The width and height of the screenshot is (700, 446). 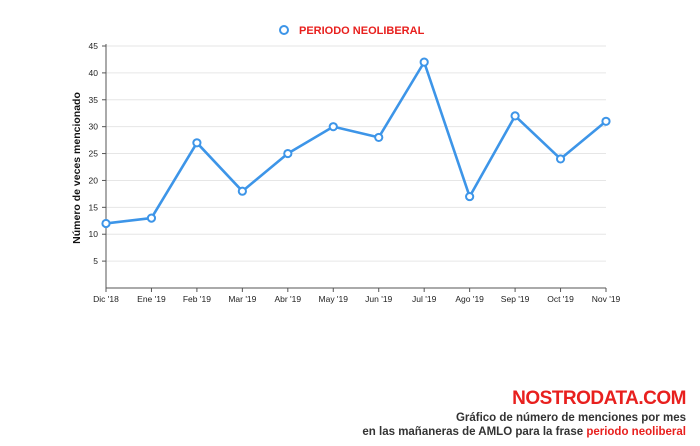 I want to click on x-tick-label: Mar '19, so click(x=242, y=299).